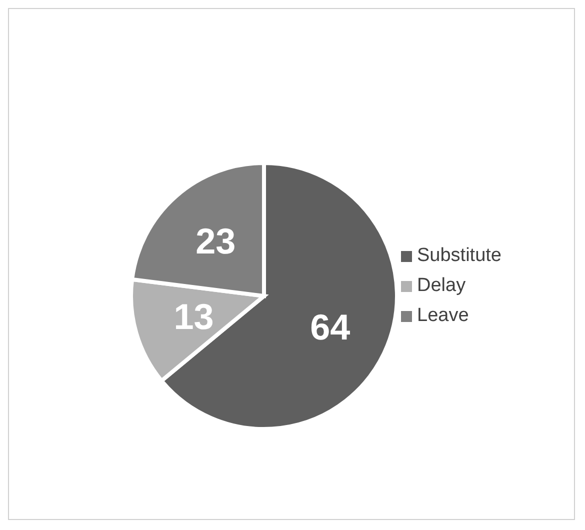 Image resolution: width=585 pixels, height=530 pixels. Describe the element at coordinates (459, 256) in the screenshot. I see `legend-label: Substitute` at that location.